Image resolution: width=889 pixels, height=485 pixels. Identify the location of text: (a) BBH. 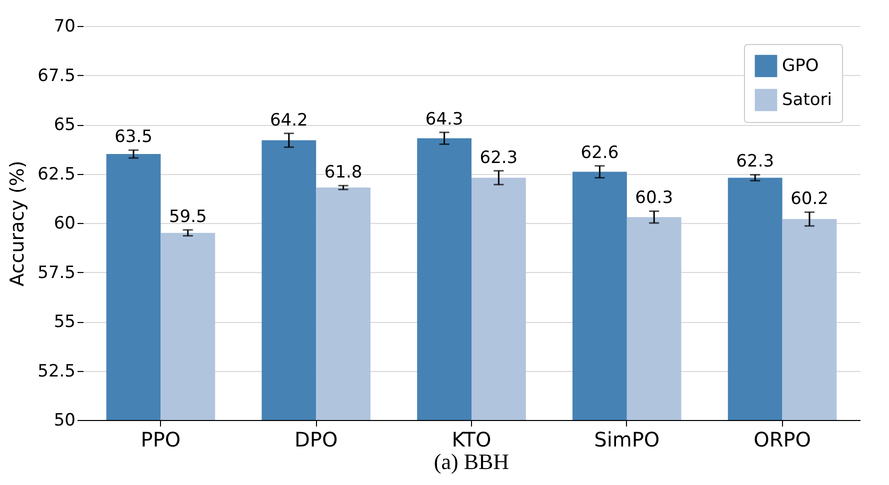
(472, 461).